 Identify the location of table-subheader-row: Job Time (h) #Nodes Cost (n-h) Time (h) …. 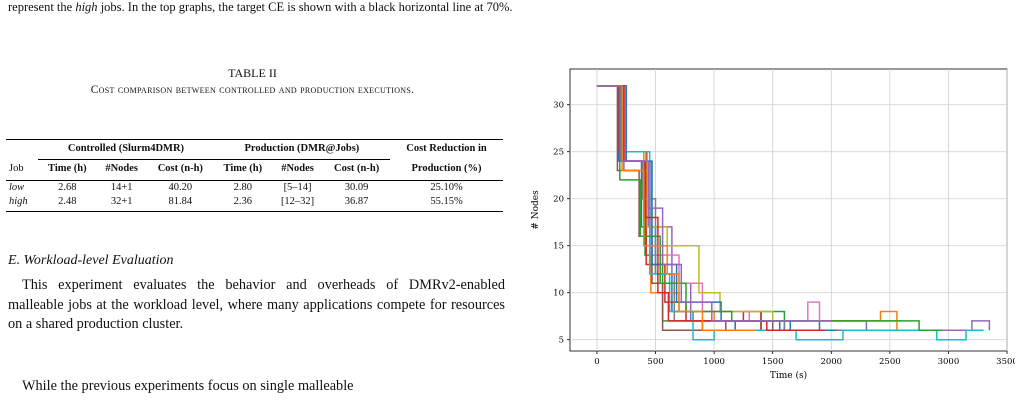
(254, 170).